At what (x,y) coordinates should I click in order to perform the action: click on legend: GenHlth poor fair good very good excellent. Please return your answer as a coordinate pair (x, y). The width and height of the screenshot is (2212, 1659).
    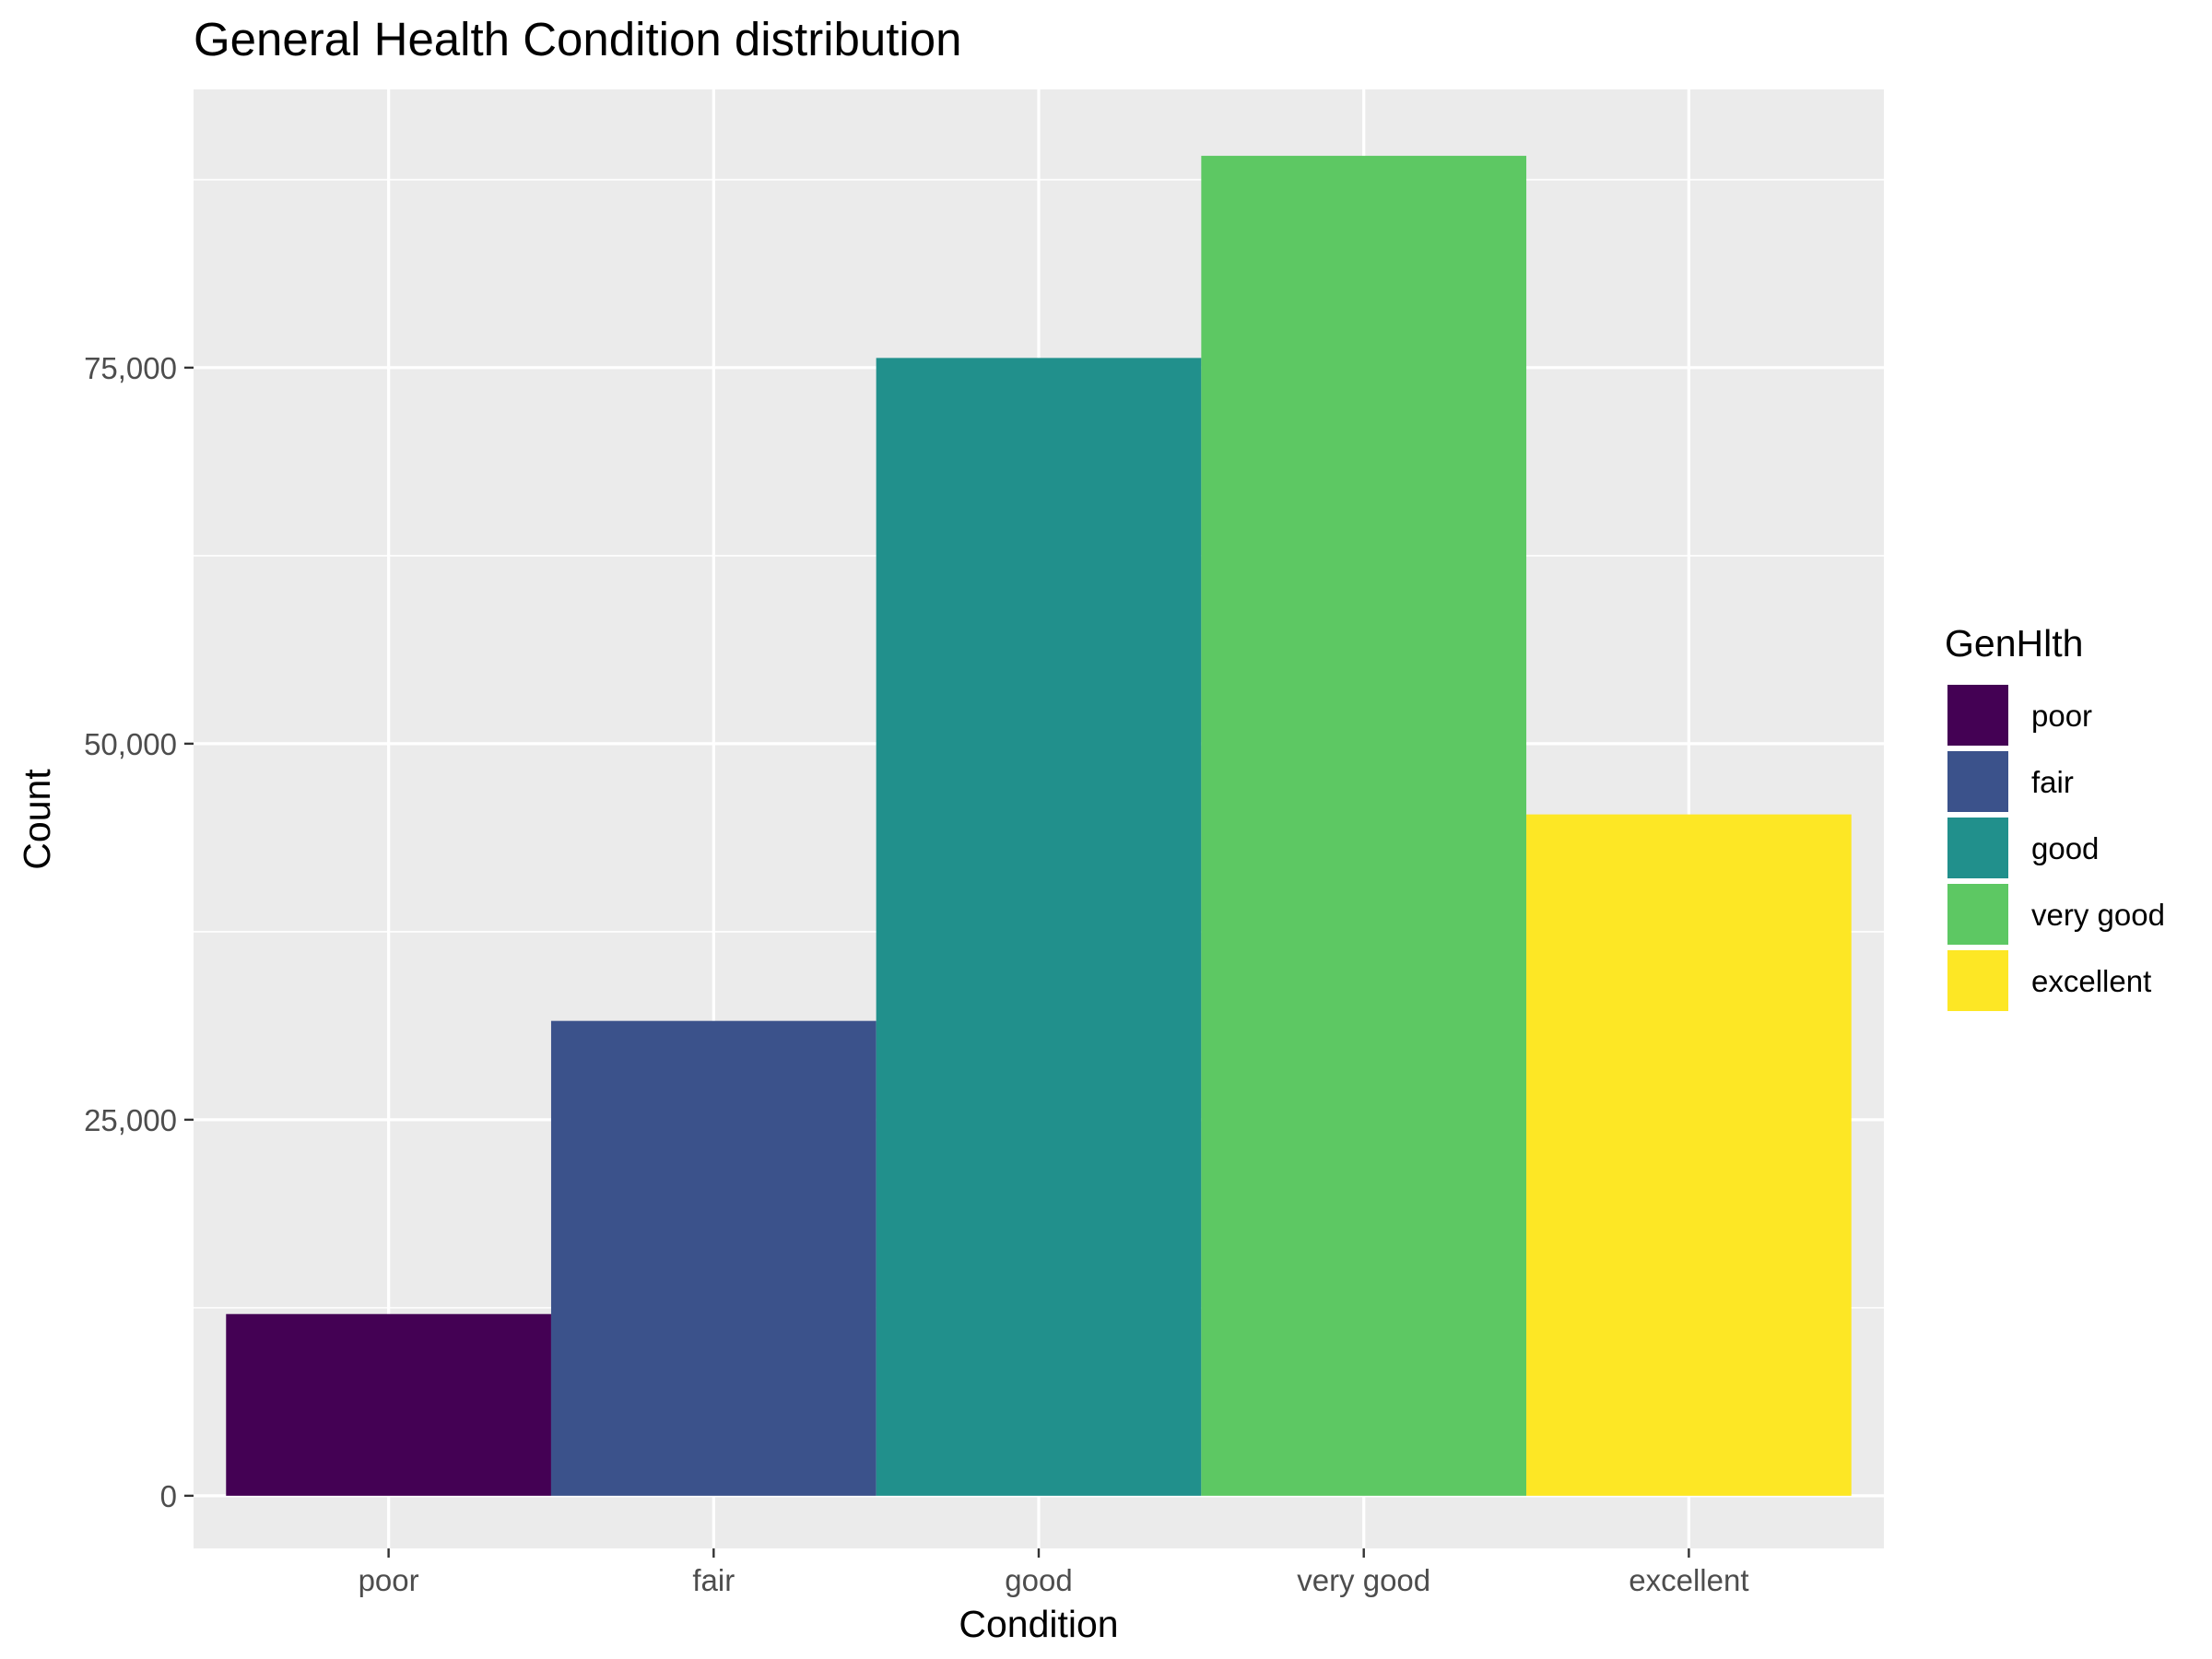
    Looking at the image, I should click on (2055, 817).